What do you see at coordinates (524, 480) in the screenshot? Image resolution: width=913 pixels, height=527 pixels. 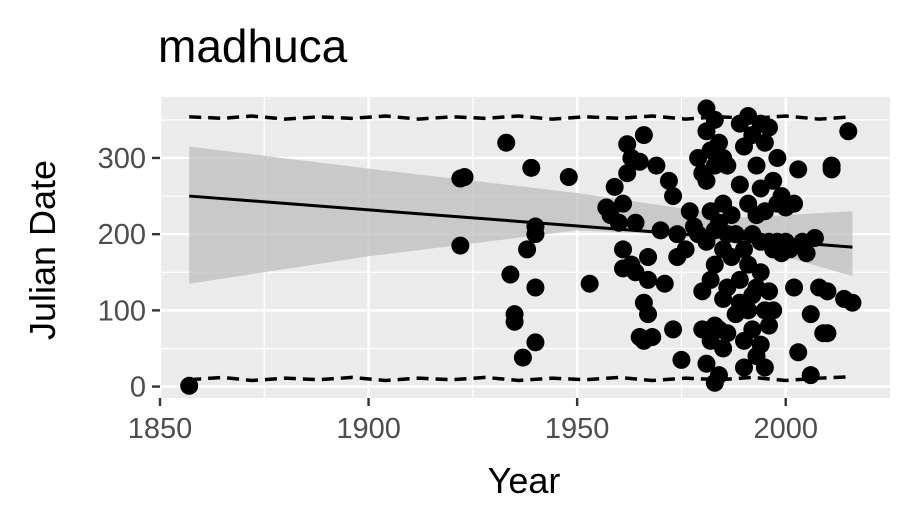 I see `x-axis-title: Year` at bounding box center [524, 480].